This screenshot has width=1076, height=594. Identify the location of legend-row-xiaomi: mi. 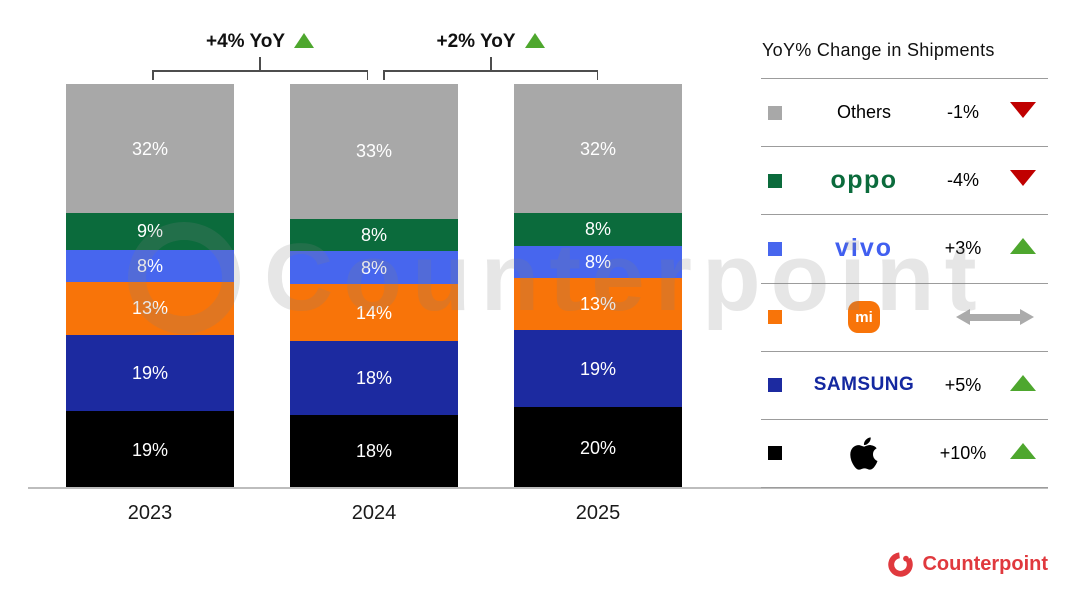
(904, 318).